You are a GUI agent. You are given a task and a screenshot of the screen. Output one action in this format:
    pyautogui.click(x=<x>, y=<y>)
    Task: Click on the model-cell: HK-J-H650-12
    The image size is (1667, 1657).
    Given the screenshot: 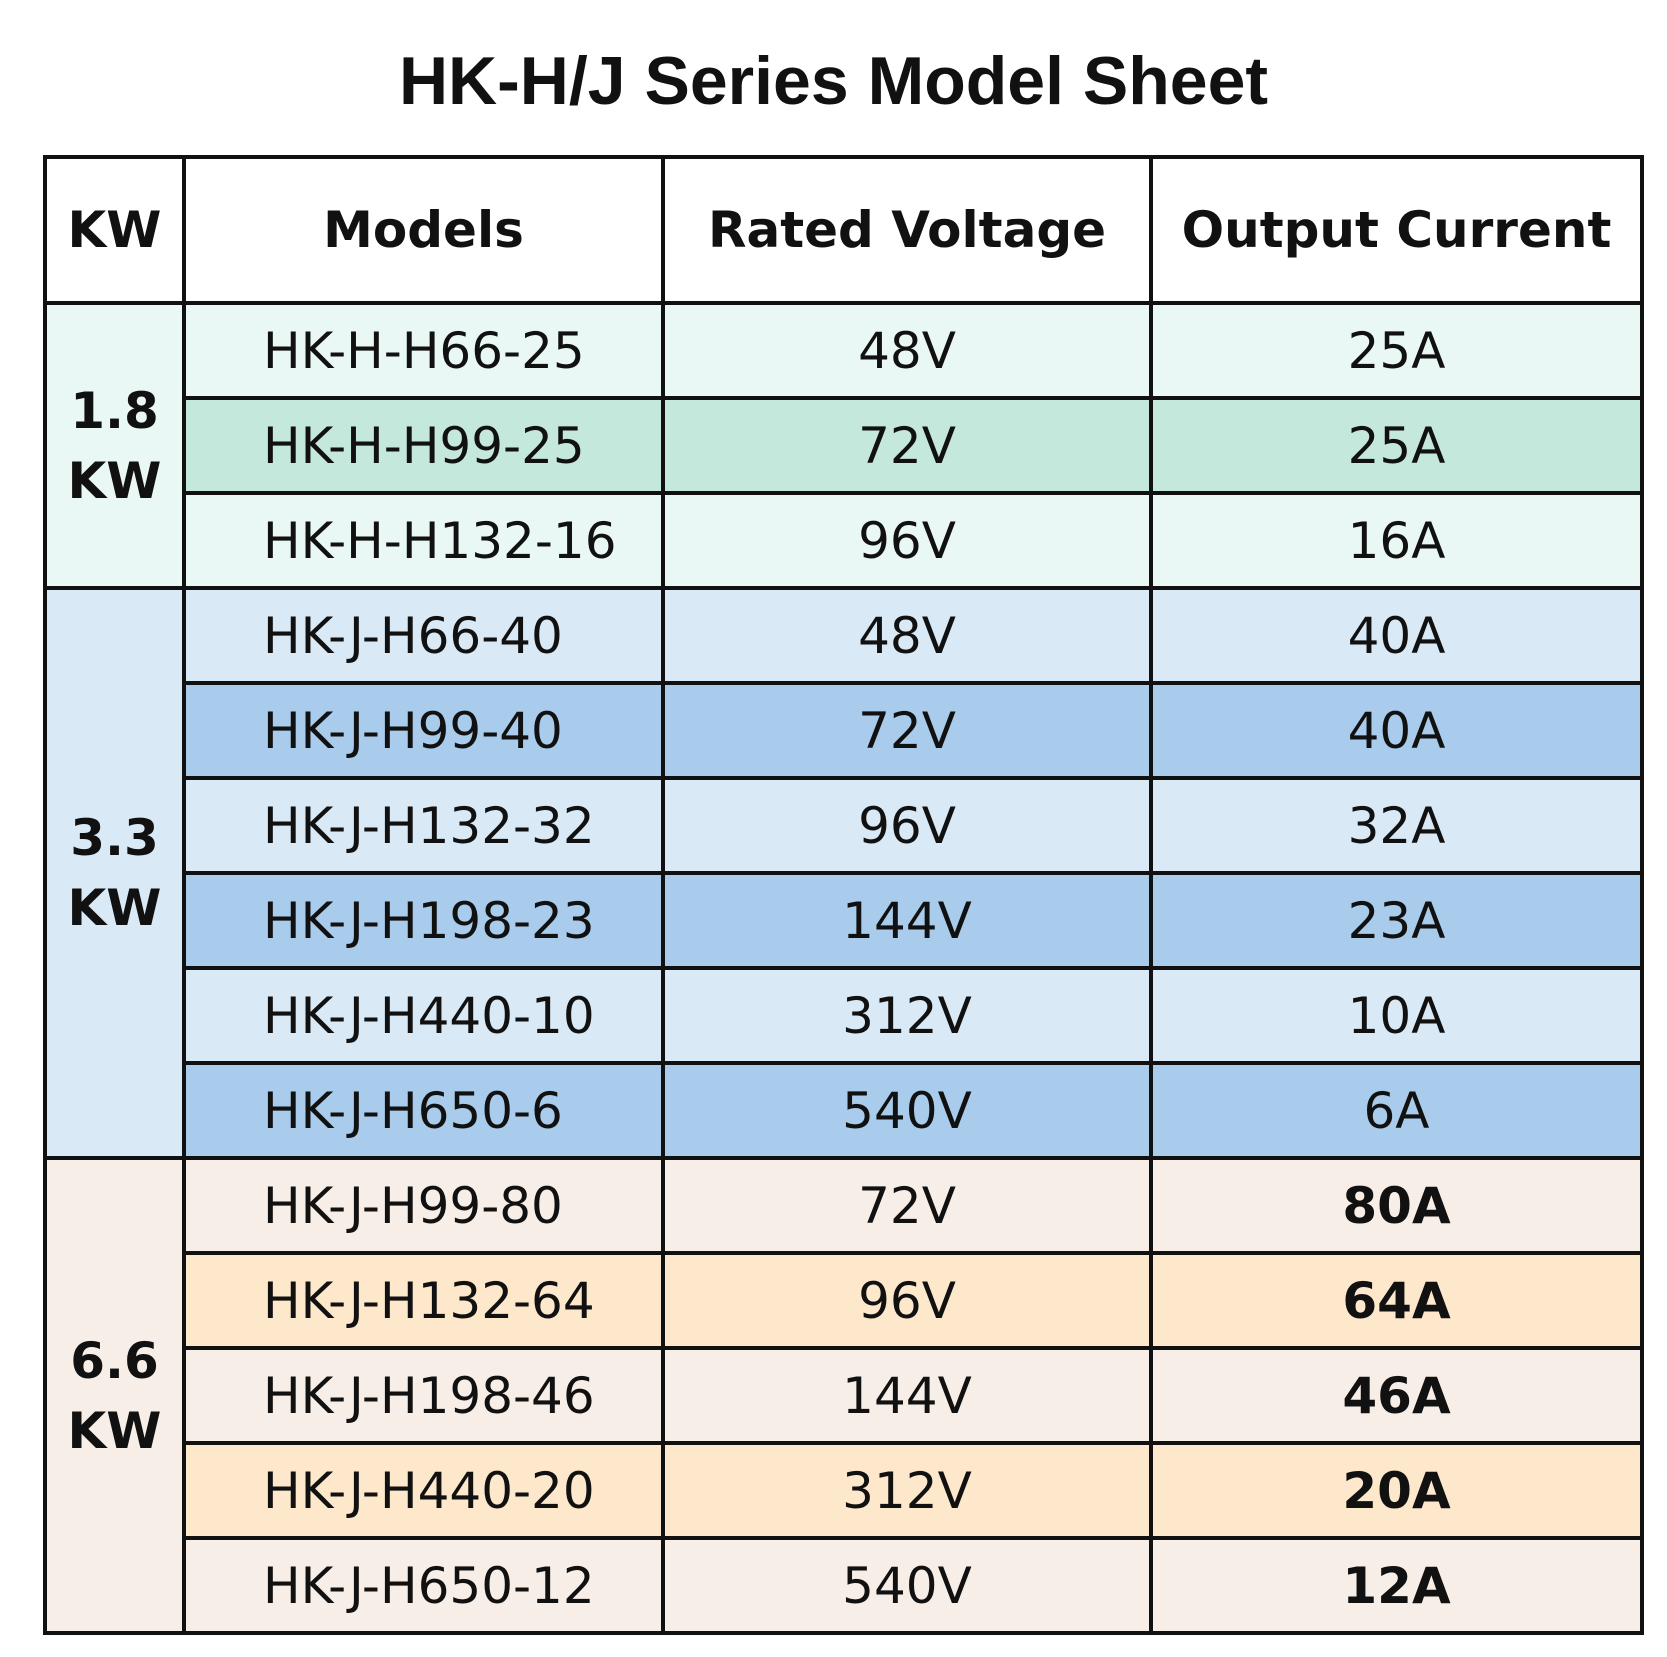 What is the action you would take?
    pyautogui.click(x=423, y=1585)
    